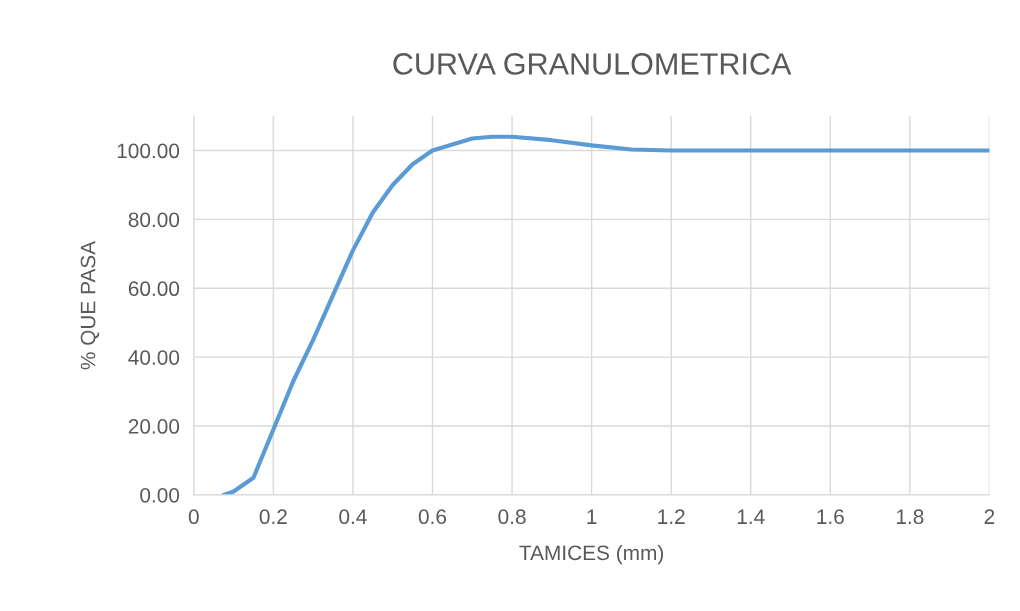 Image resolution: width=1020 pixels, height=611 pixels. I want to click on y-tick-label: 40.00, so click(154, 357).